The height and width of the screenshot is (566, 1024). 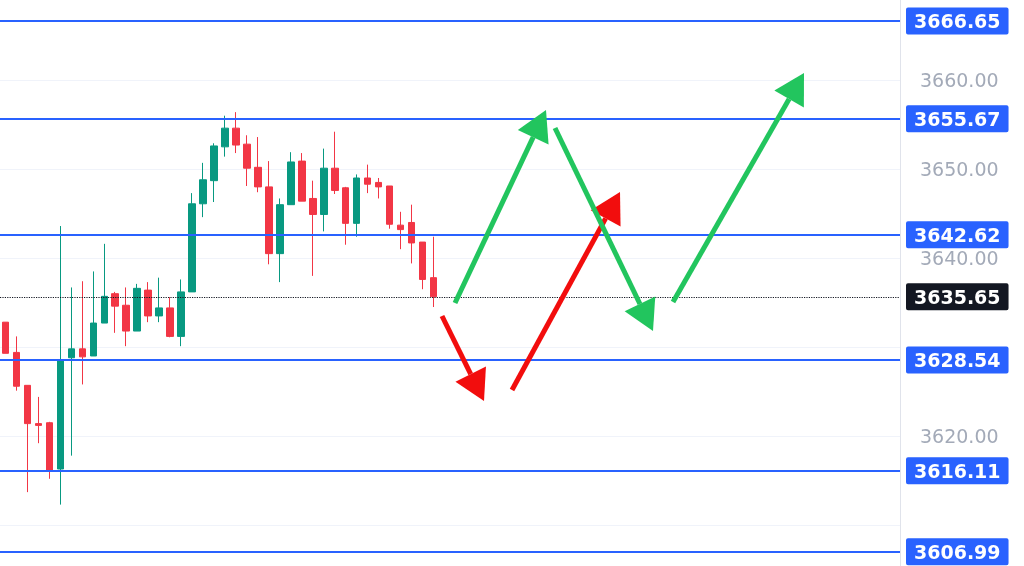 What do you see at coordinates (959, 436) in the screenshot?
I see `y-tick-label: 3620.00` at bounding box center [959, 436].